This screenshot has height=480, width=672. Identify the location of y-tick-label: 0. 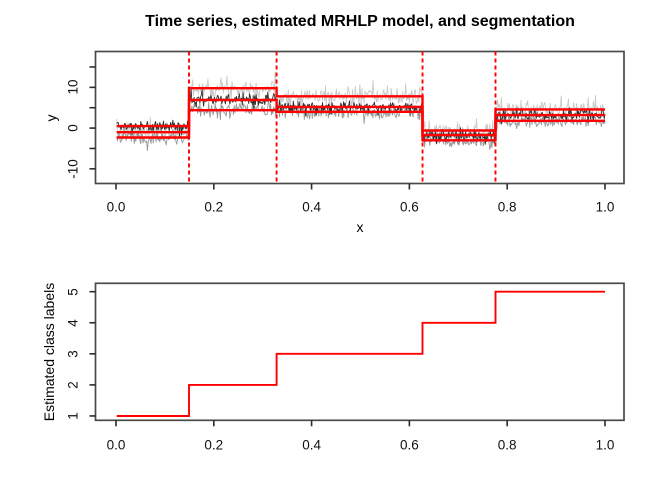
(73, 128).